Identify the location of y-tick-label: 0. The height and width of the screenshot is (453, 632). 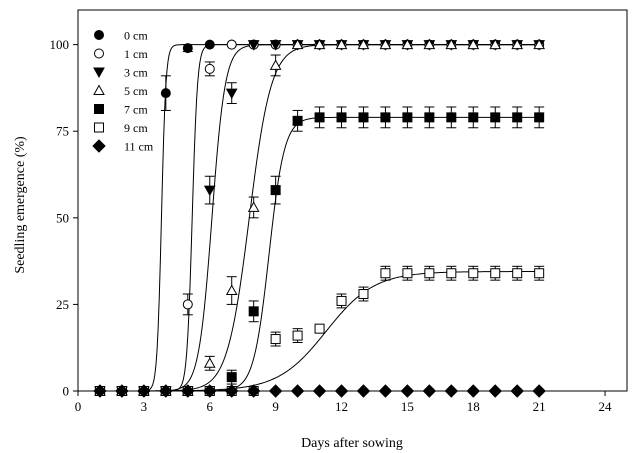
(66, 391).